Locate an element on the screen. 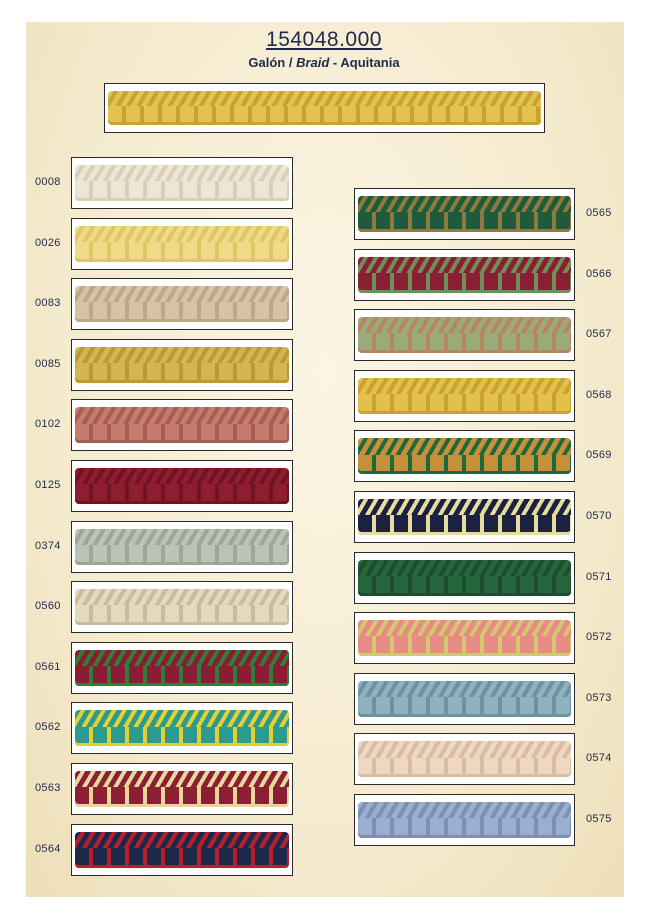 The width and height of the screenshot is (648, 919). hero-braid-image is located at coordinates (324, 108).